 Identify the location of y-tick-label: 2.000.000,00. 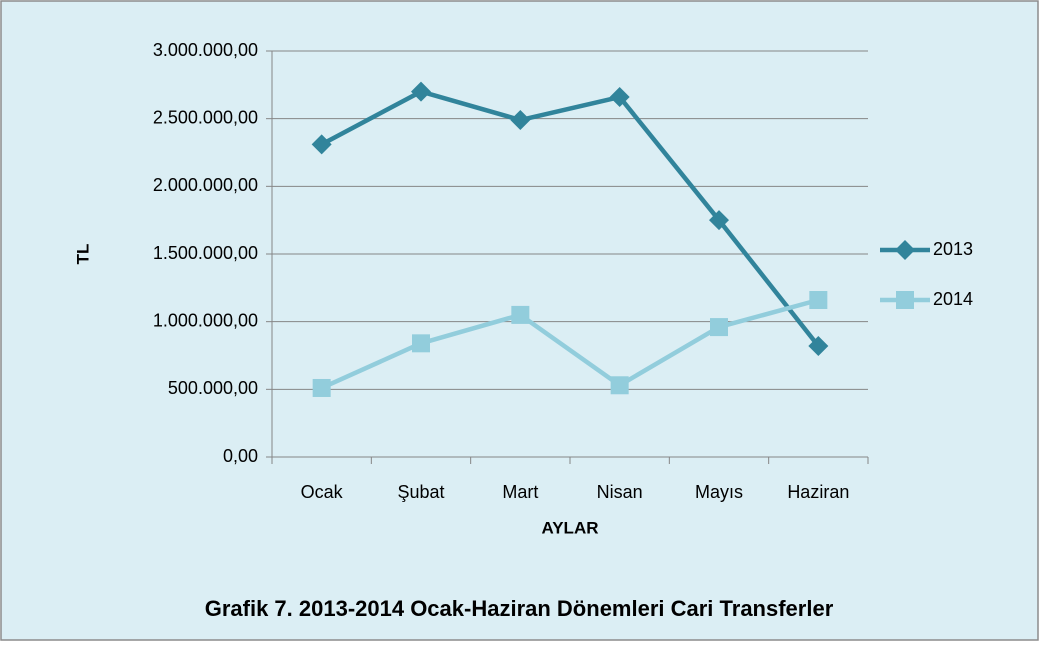
(205, 185).